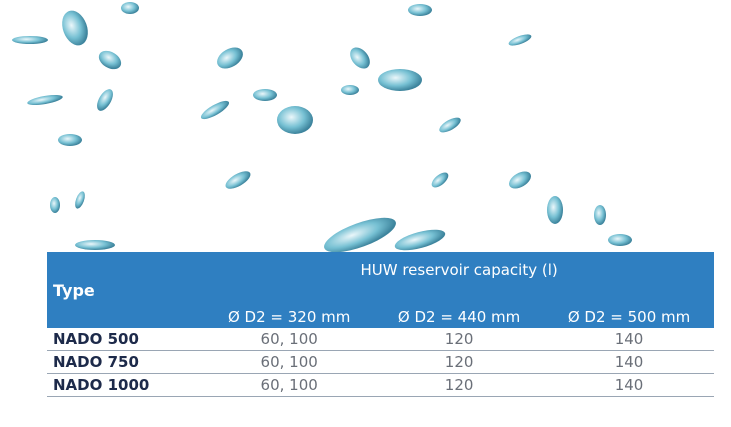 The image size is (731, 427). Describe the element at coordinates (126, 385) in the screenshot. I see `model-name: NADO 1000` at that location.